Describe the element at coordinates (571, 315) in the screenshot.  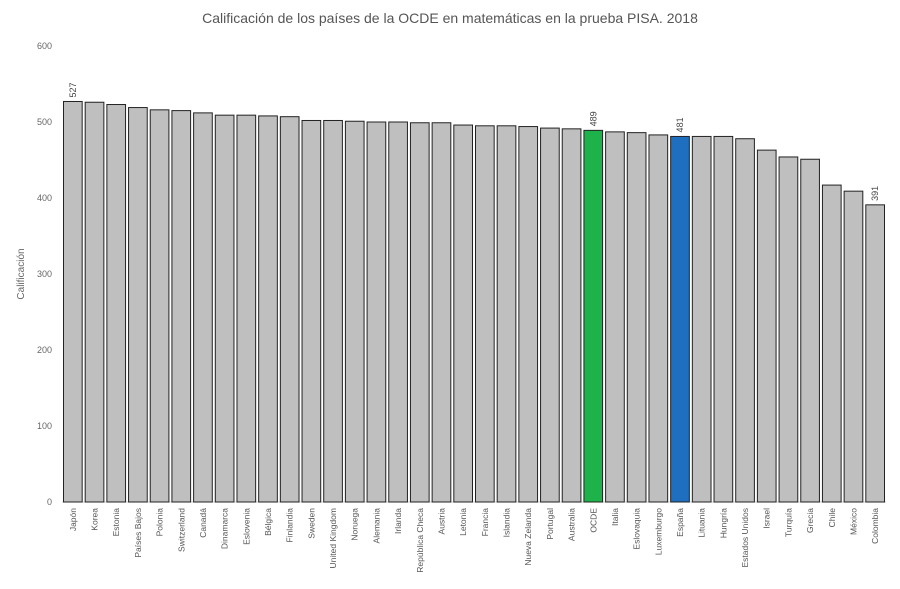
I see `bar-australia` at that location.